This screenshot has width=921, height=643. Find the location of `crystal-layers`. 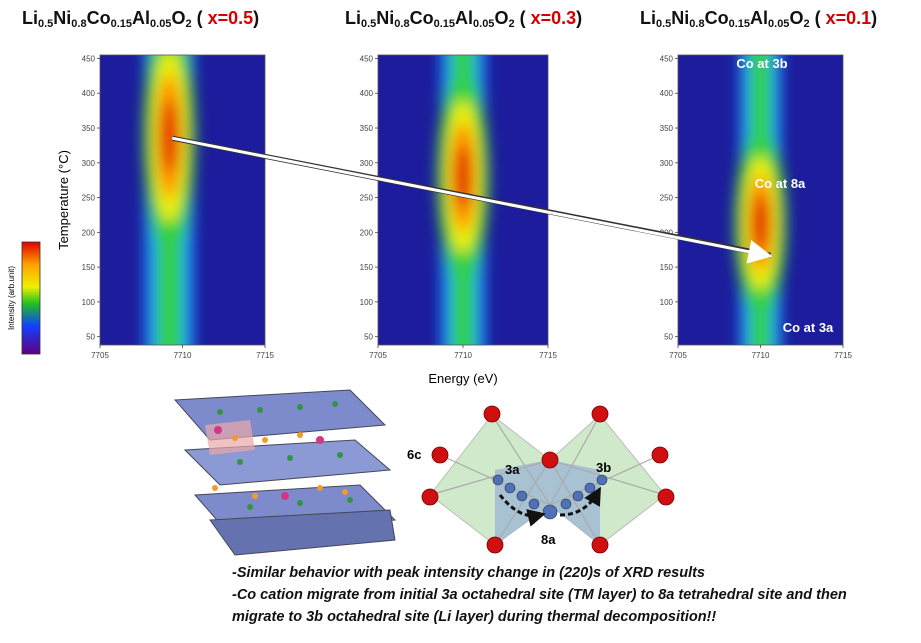

crystal-layers is located at coordinates (285, 472).